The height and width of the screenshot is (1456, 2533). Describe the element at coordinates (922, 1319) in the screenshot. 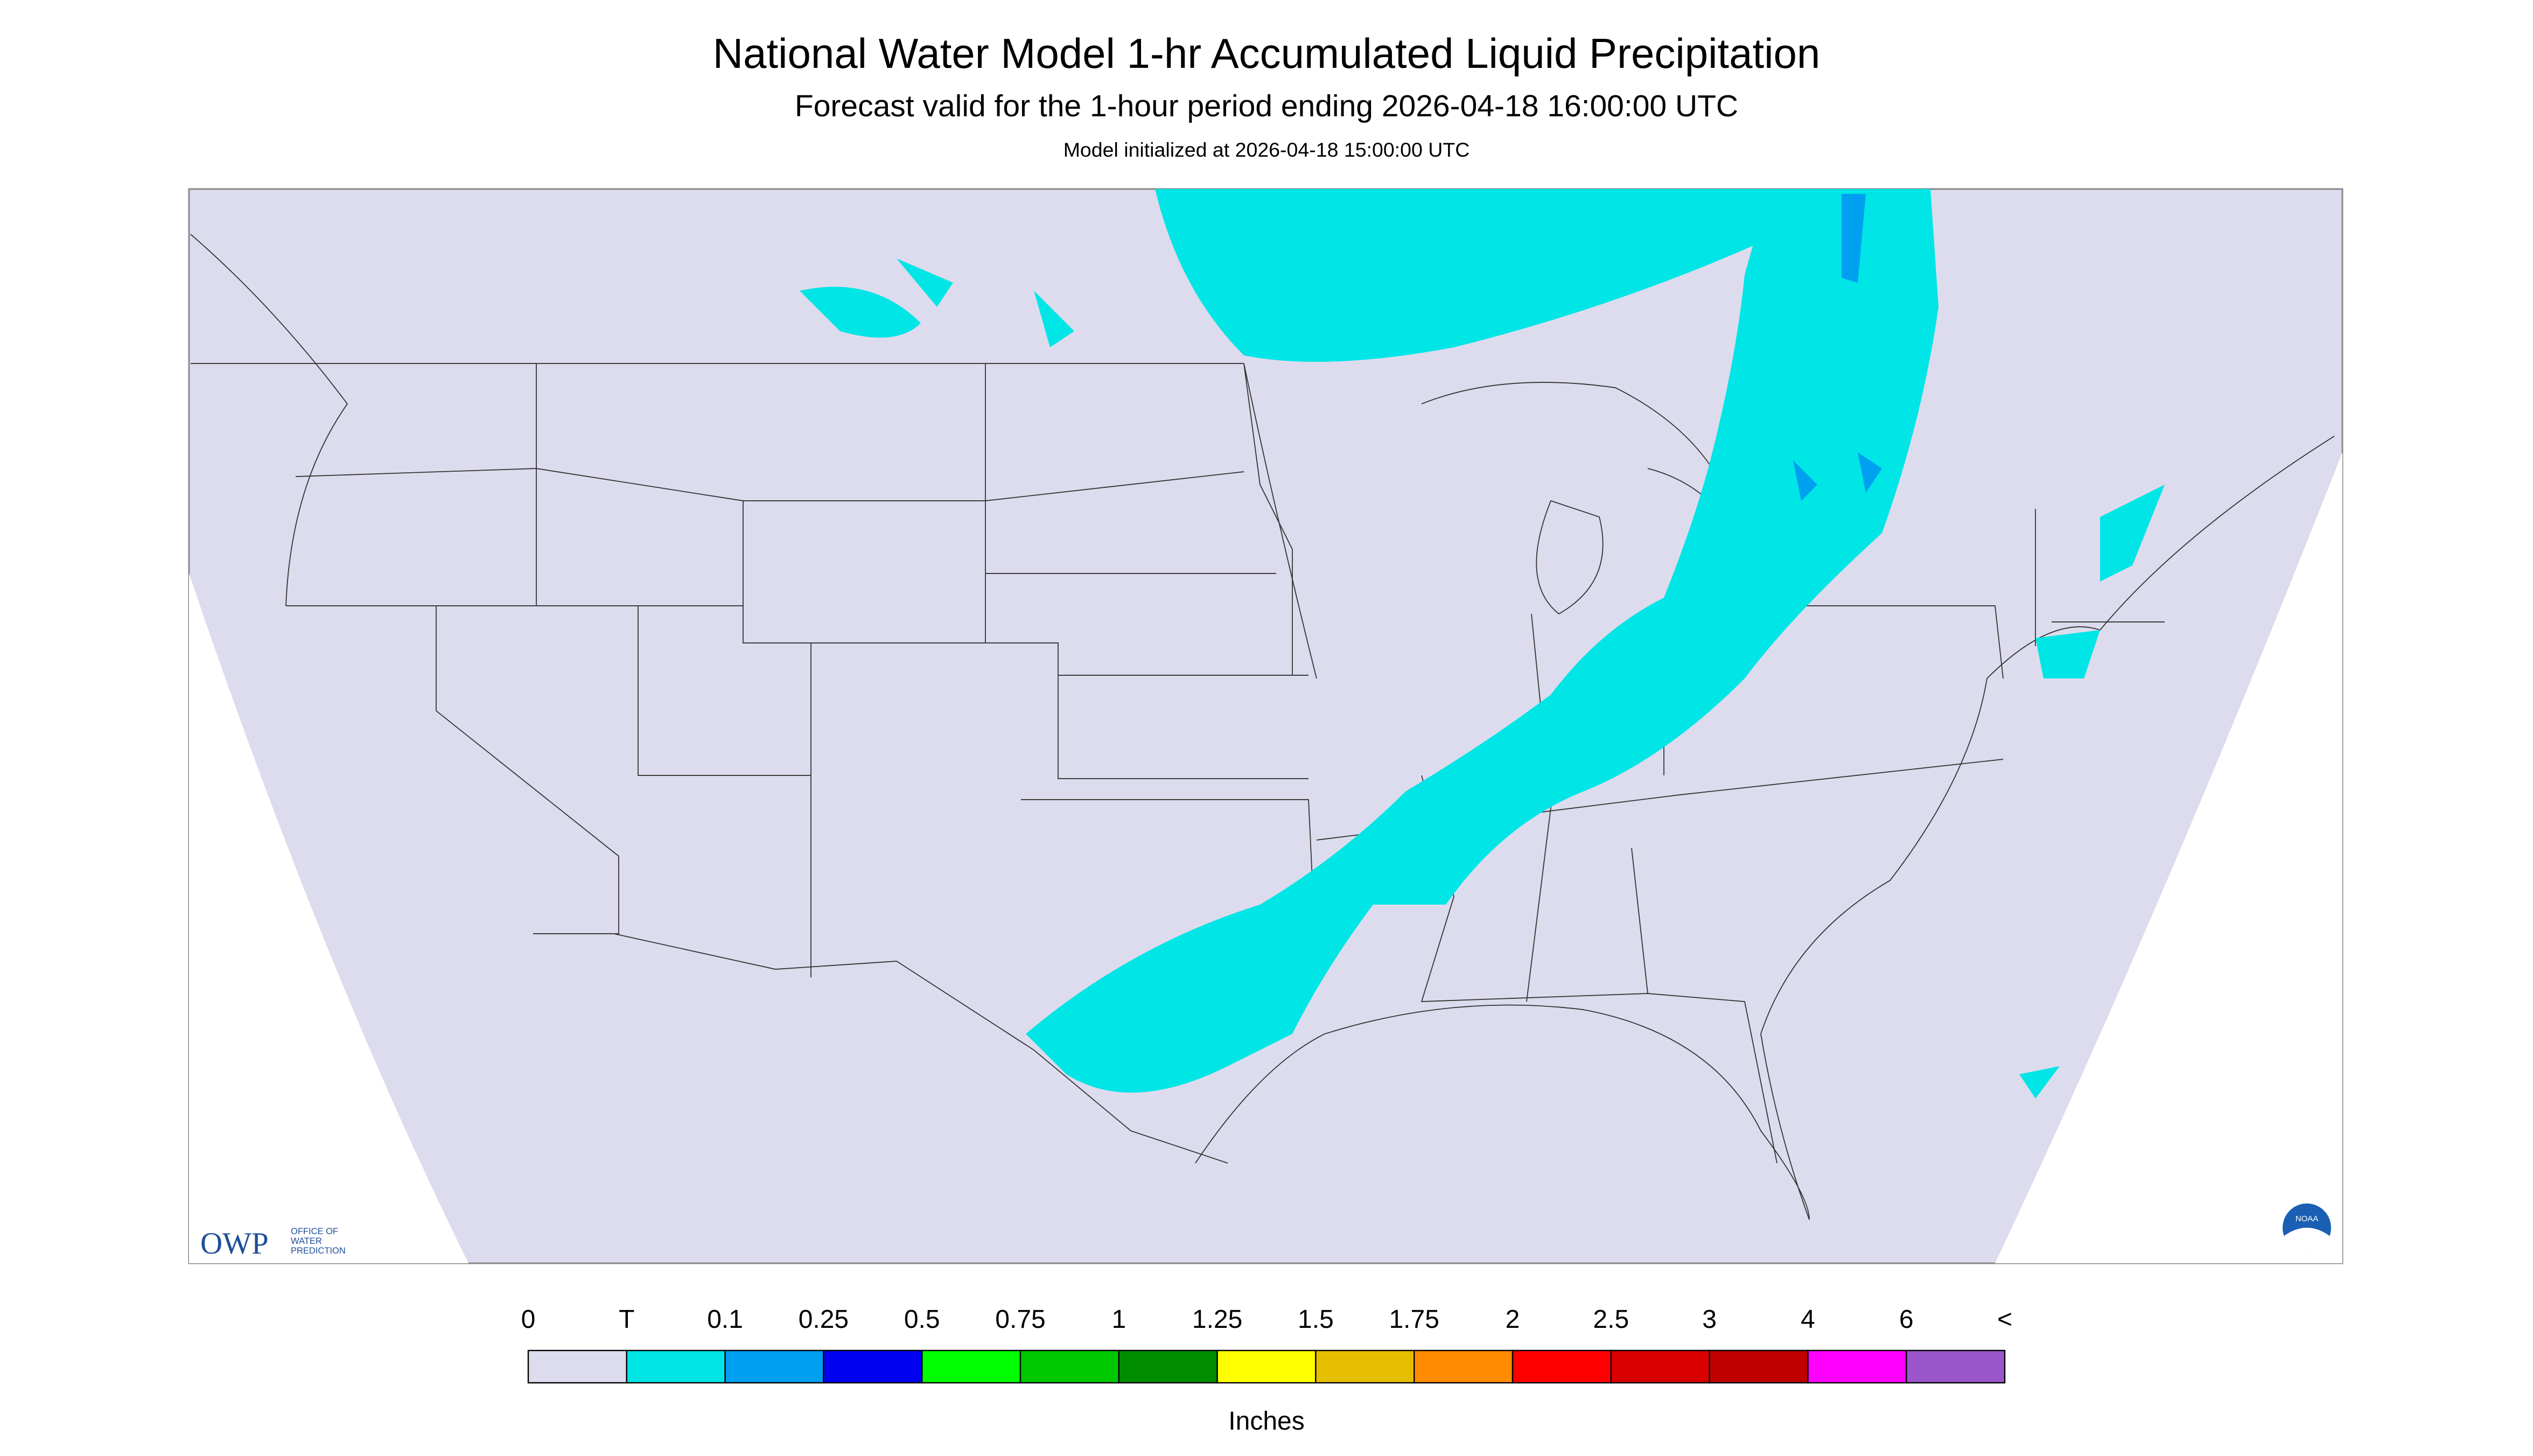

I see `legend-label: 0.5` at that location.